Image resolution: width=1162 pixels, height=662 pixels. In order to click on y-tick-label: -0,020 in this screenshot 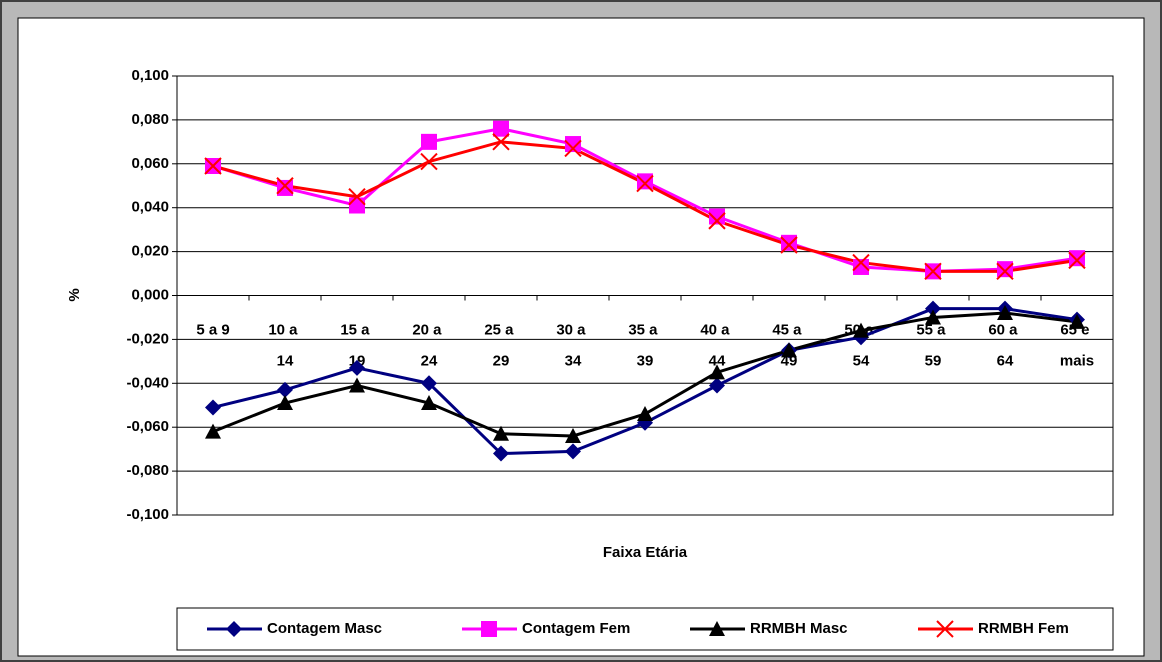, I will do `click(147, 338)`.